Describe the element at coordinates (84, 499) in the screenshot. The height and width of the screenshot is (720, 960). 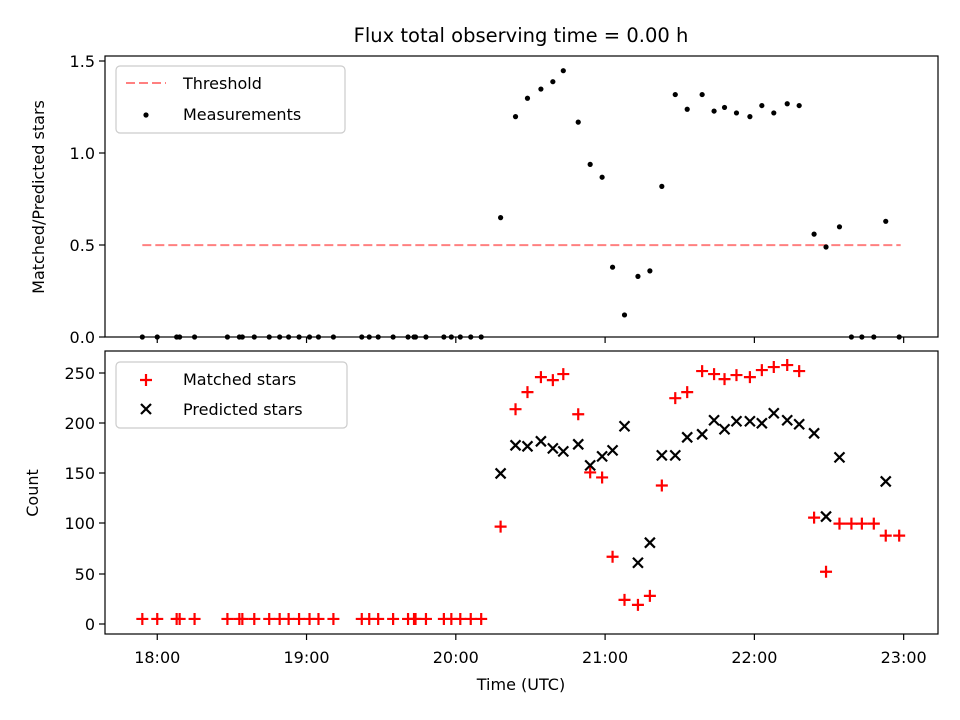
I see `bottom-y-ticks: 0 50 100 150 200 250` at that location.